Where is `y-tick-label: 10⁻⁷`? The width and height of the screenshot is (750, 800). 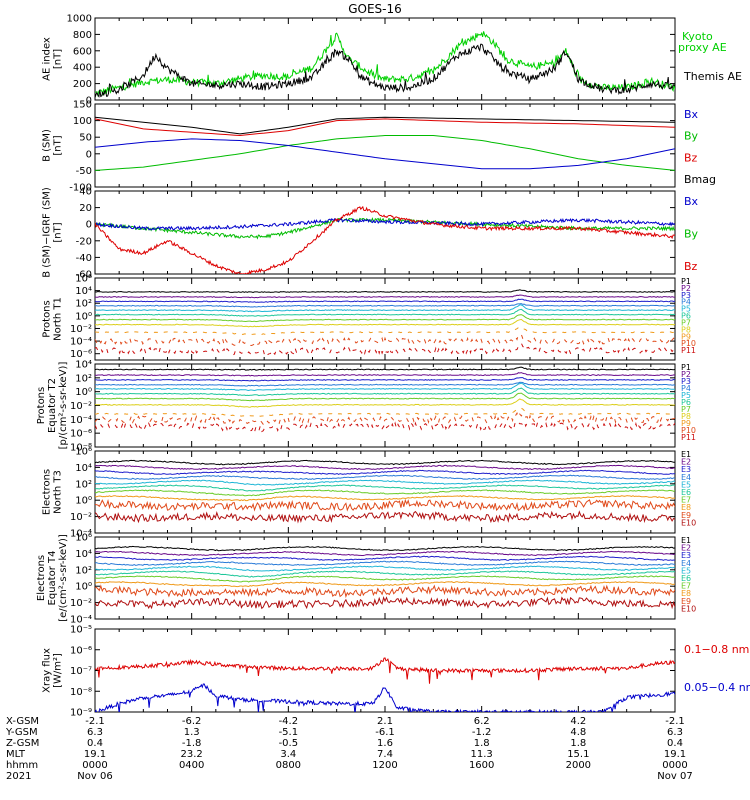
y-tick-label: 10⁻⁷ is located at coordinates (81, 671).